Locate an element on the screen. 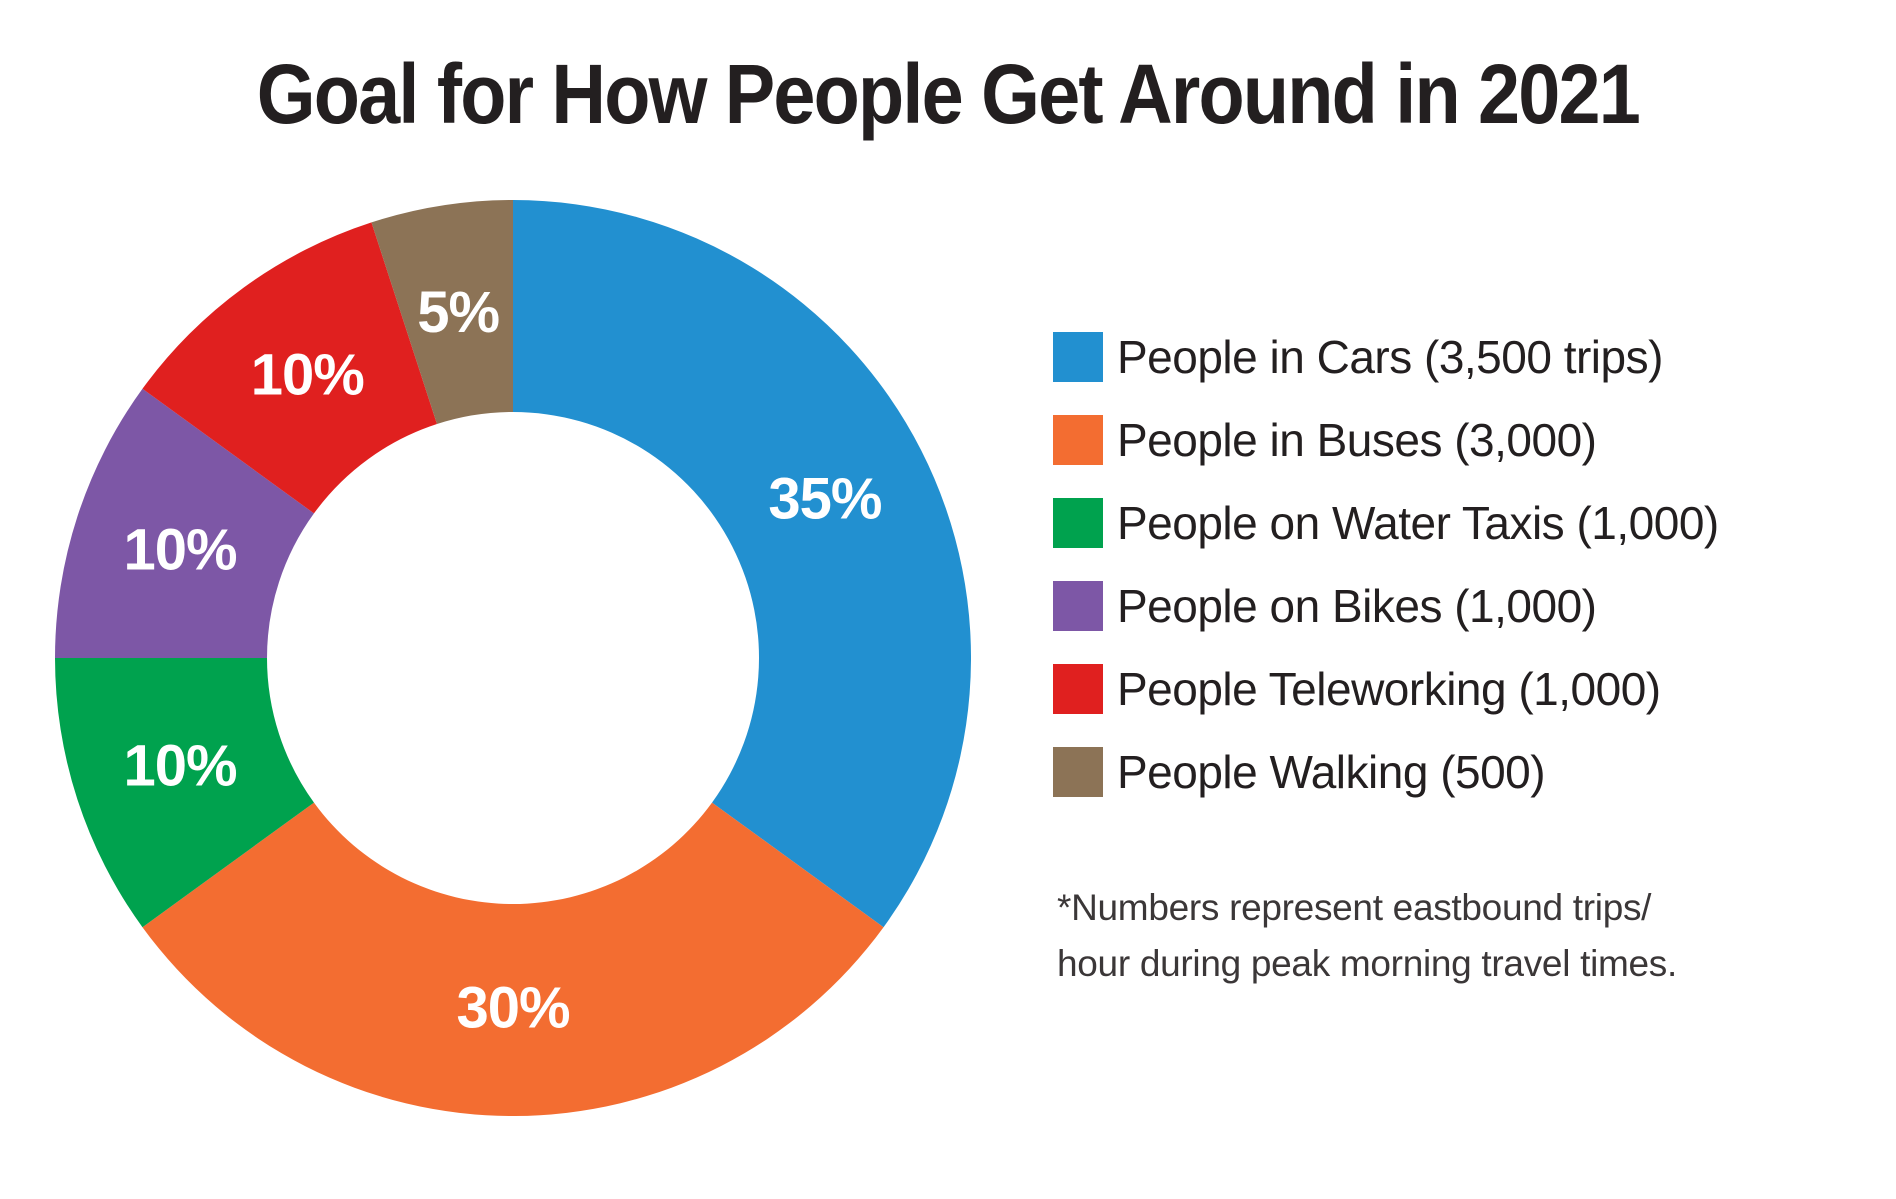 The height and width of the screenshot is (1199, 1896). chart-title: Goal for How People Get Around in 2021 is located at coordinates (948, 94).